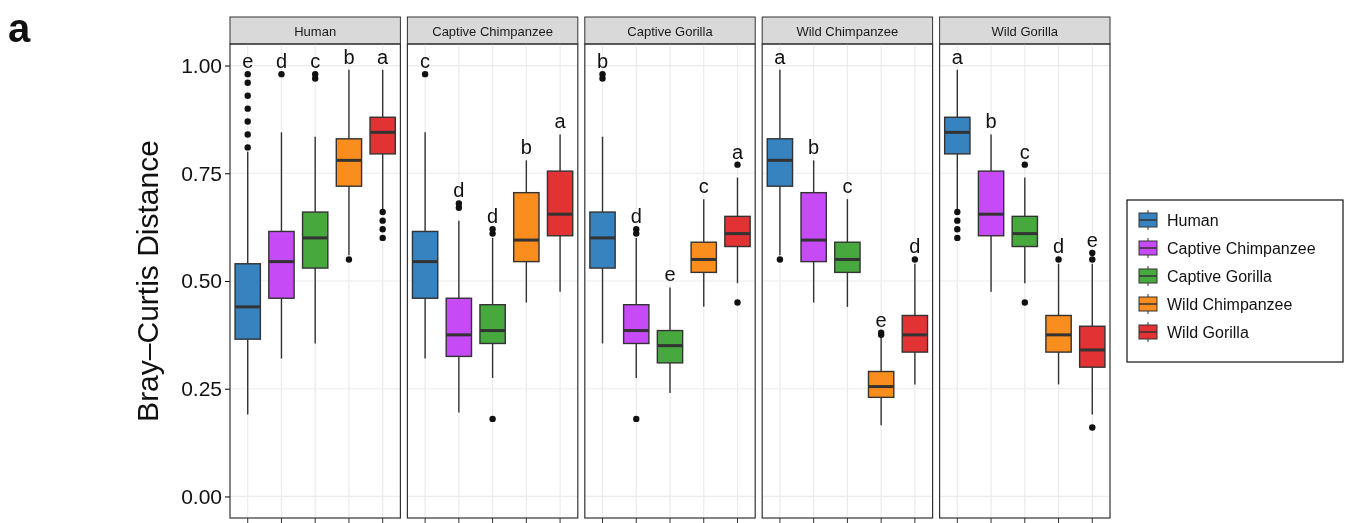 This screenshot has width=1355, height=523. What do you see at coordinates (1193, 220) in the screenshot?
I see `legend-label: Human` at bounding box center [1193, 220].